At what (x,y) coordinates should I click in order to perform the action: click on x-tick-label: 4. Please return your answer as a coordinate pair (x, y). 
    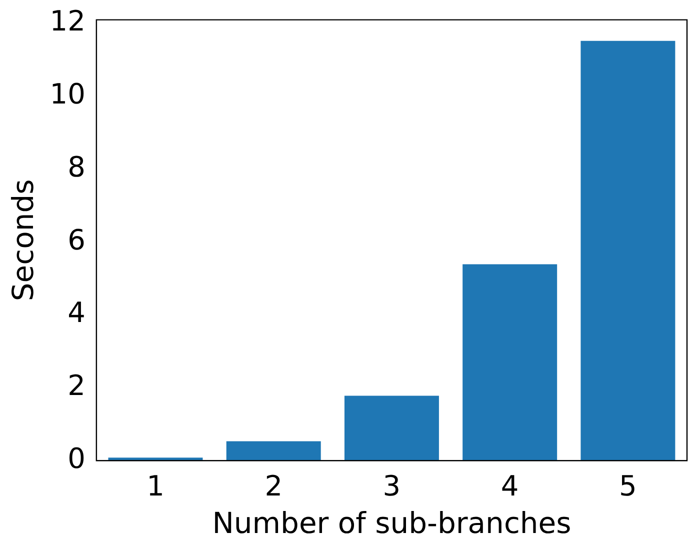
    Looking at the image, I should click on (509, 486).